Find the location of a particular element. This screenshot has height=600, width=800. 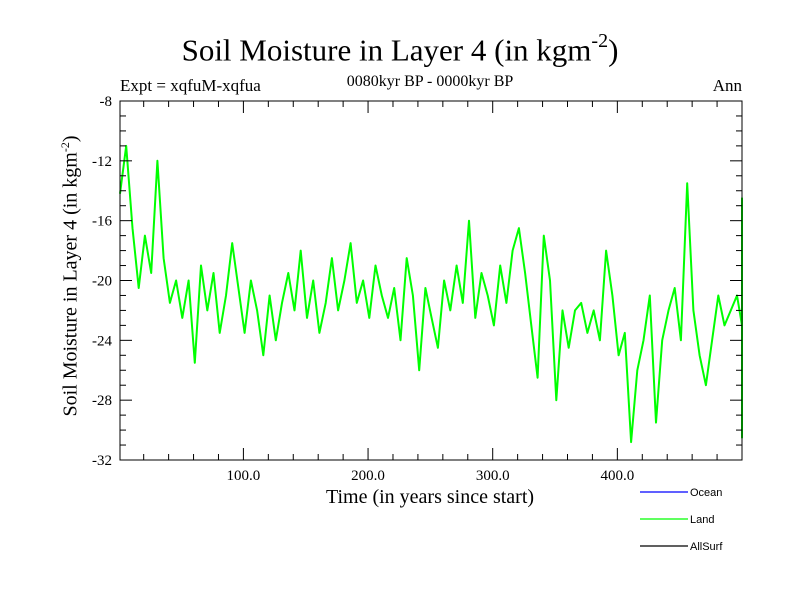

y-tick-label: -24 is located at coordinates (102, 341).